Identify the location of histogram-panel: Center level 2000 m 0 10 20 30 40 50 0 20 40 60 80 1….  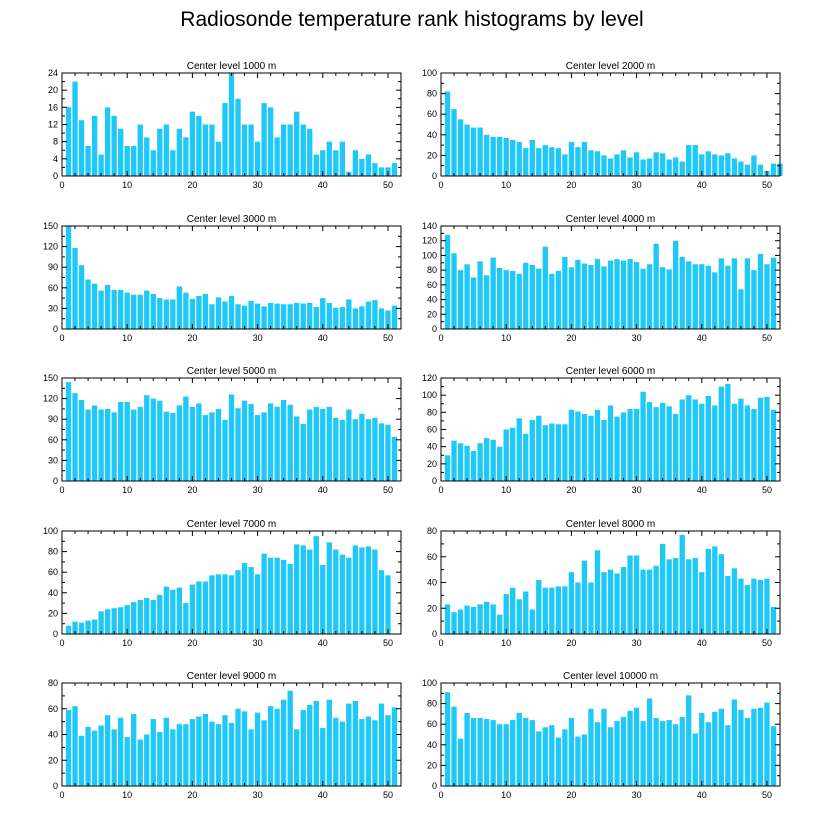
(602, 125).